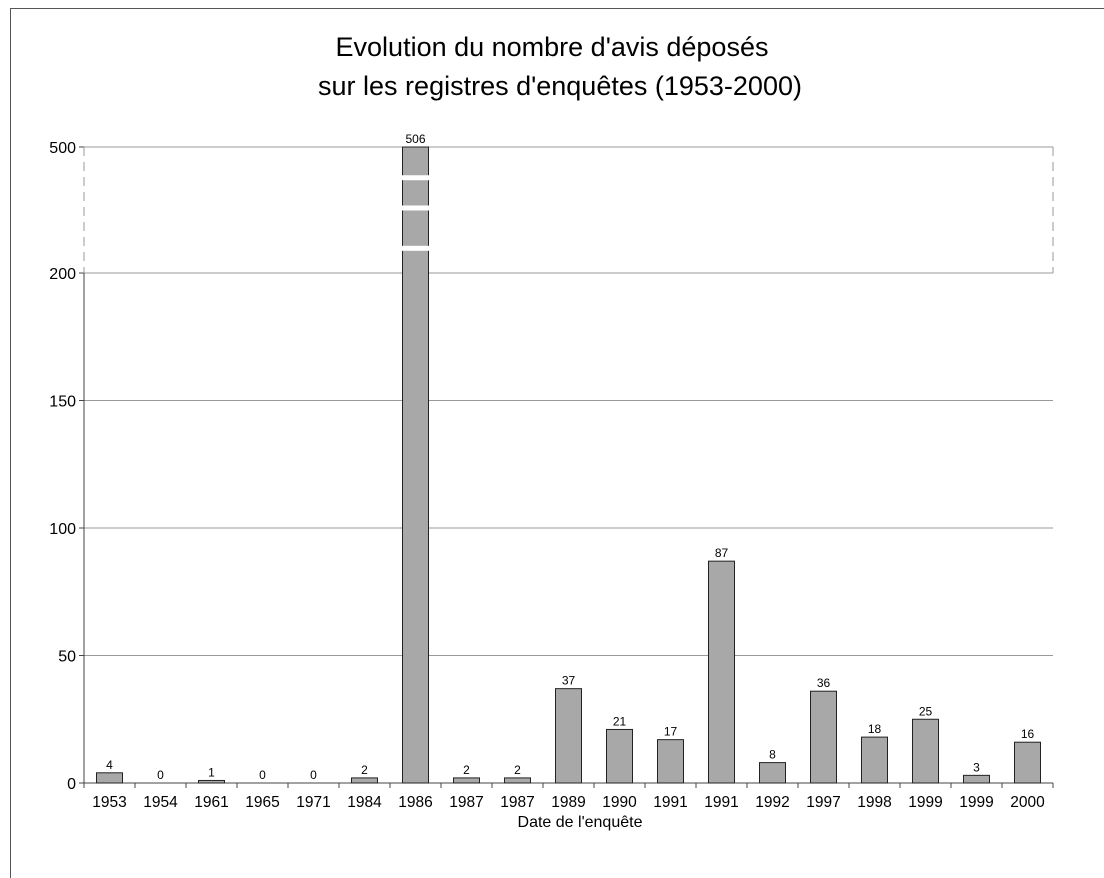  I want to click on x-tick-label: 1990, so click(619, 802).